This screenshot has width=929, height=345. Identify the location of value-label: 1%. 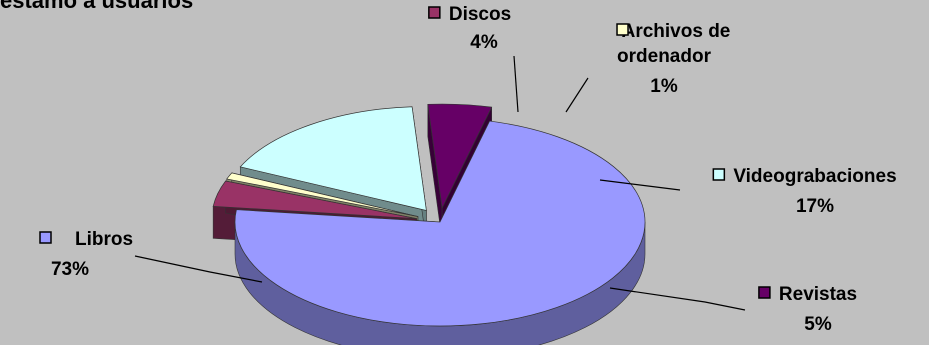
(664, 86).